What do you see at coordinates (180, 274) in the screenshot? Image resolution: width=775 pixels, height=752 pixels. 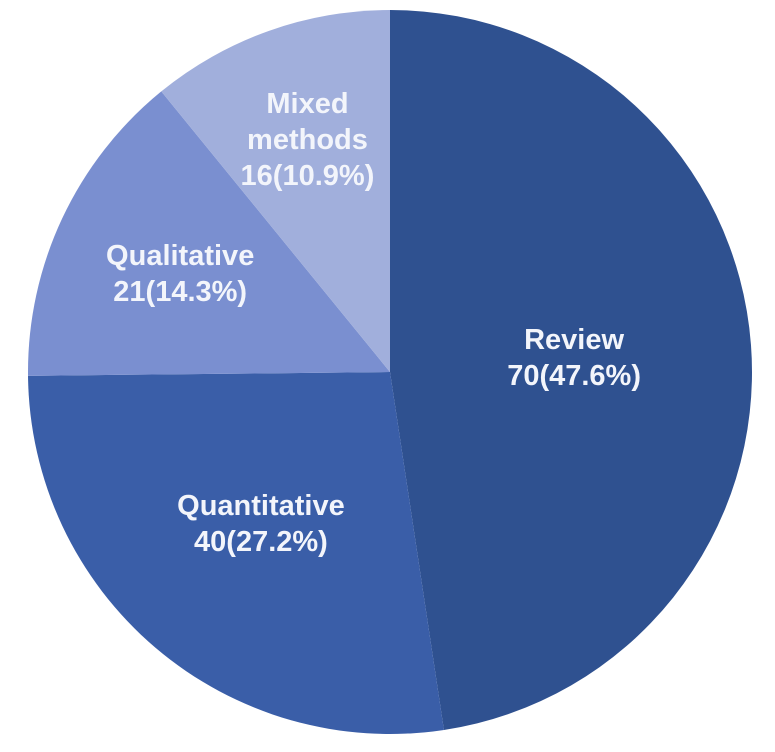 I see `slice-label: Qualitative 21(14.3%)` at bounding box center [180, 274].